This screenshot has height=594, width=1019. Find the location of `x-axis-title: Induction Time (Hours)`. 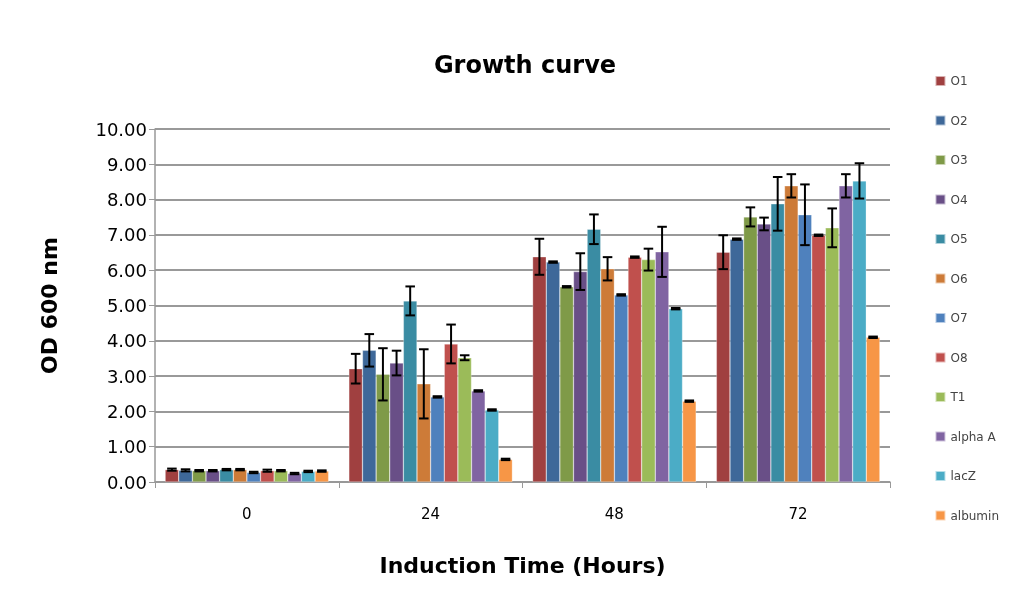

x-axis-title: Induction Time (Hours) is located at coordinates (522, 565).